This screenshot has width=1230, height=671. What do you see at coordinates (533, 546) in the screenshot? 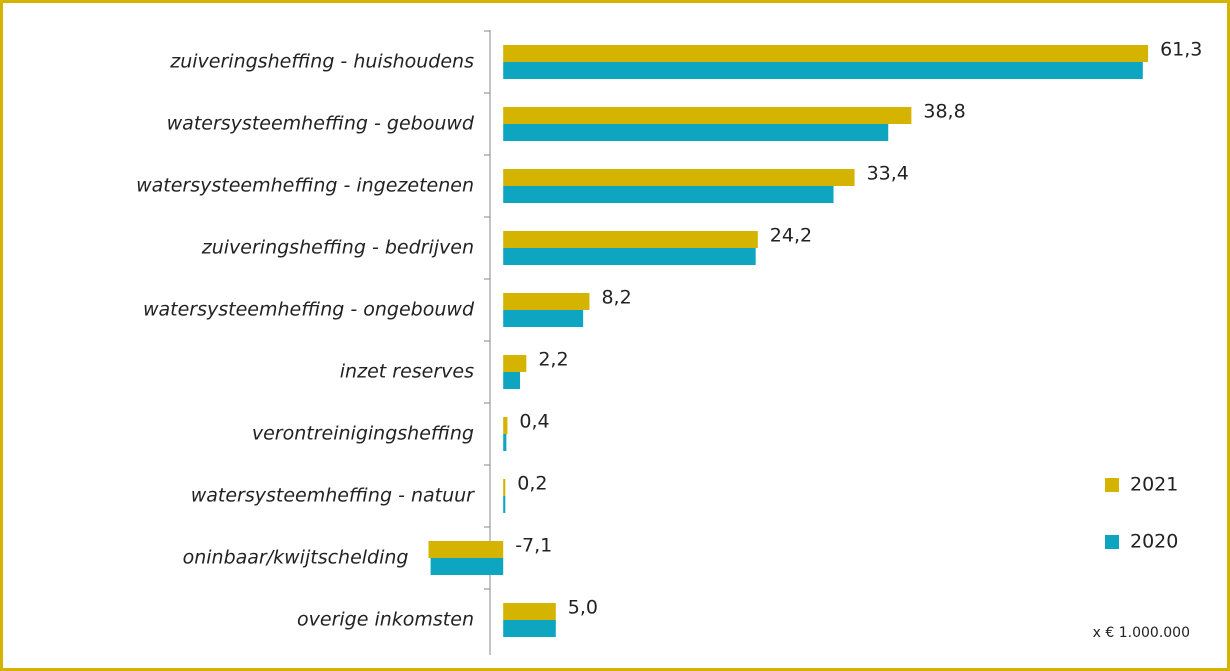
I see `value-label: -7,1` at bounding box center [533, 546].